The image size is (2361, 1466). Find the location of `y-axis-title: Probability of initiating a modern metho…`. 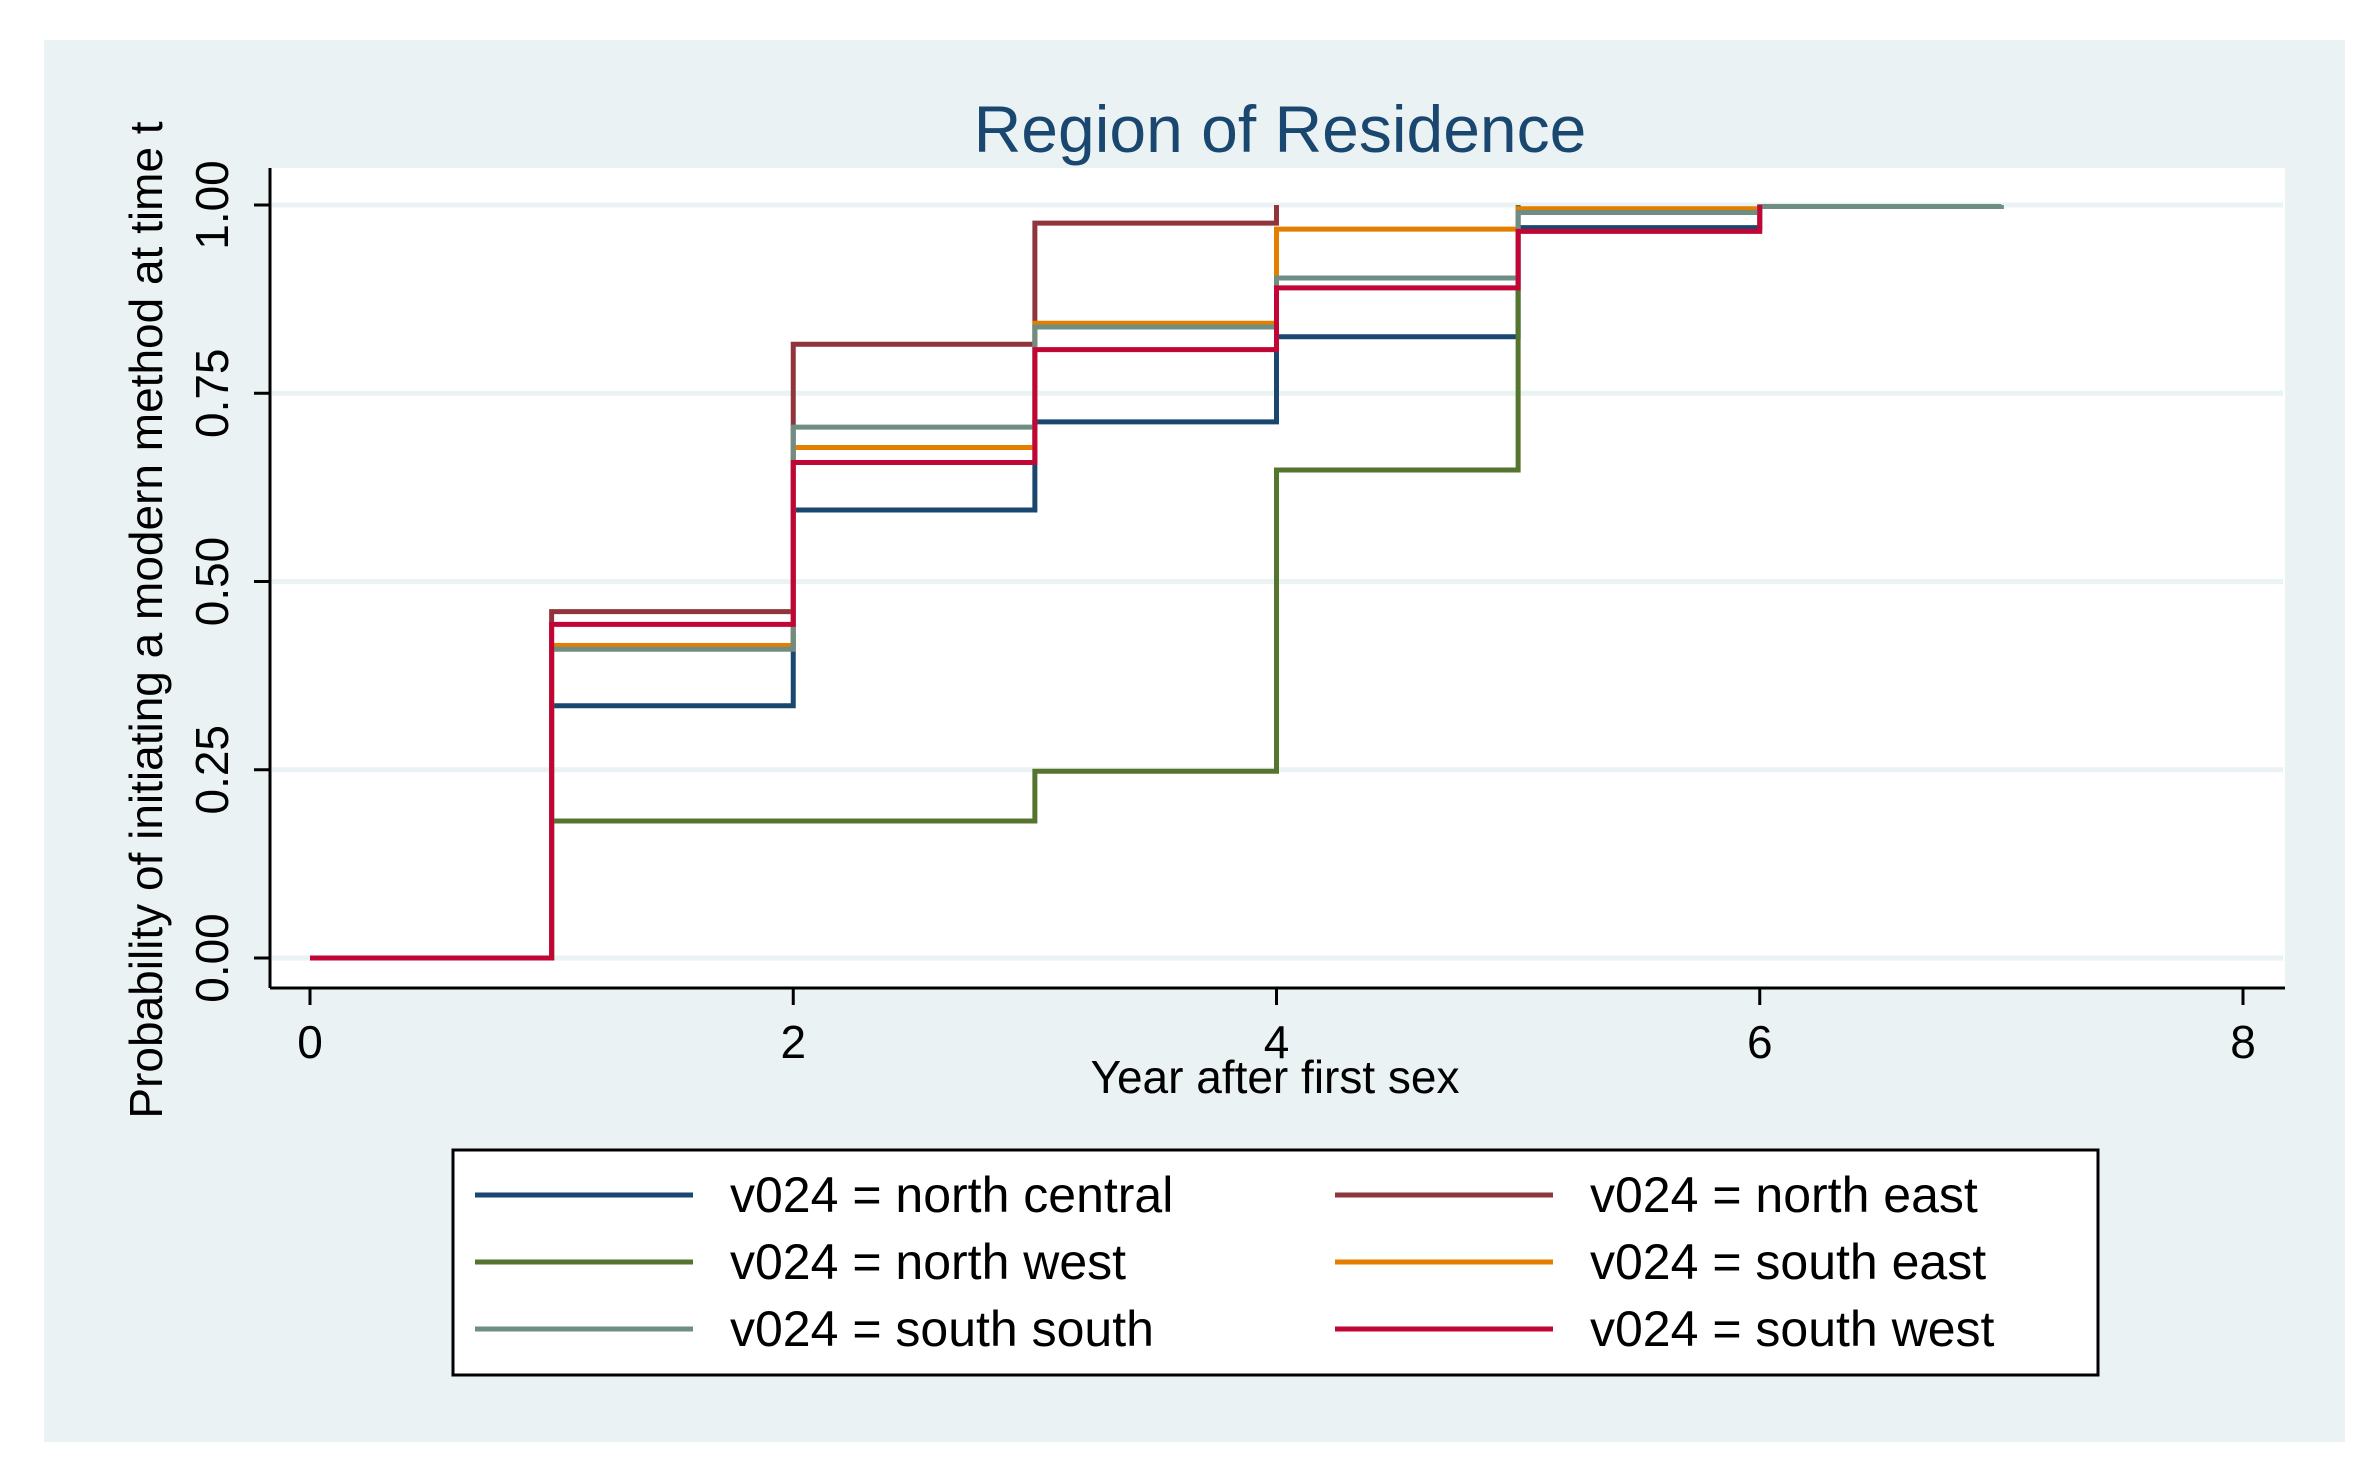

y-axis-title: Probability of initiating a modern metho… is located at coordinates (146, 619).